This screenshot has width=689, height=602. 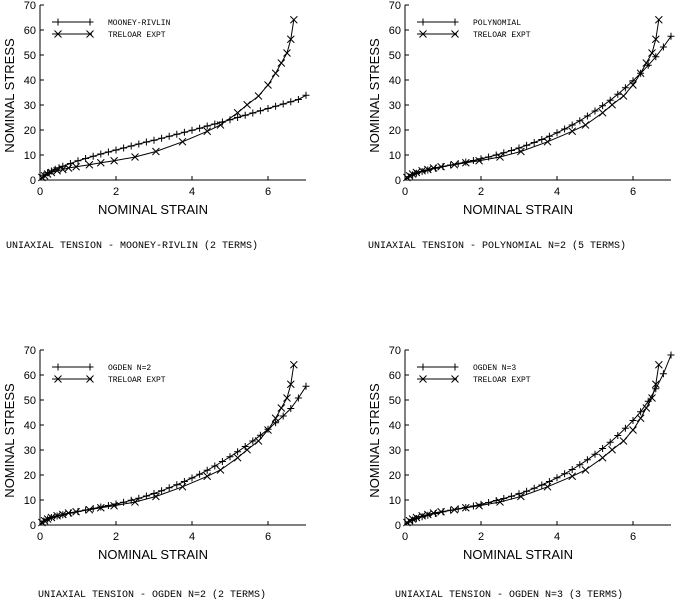 What do you see at coordinates (137, 380) in the screenshot?
I see `legend-label: TRELOAR EXPT` at bounding box center [137, 380].